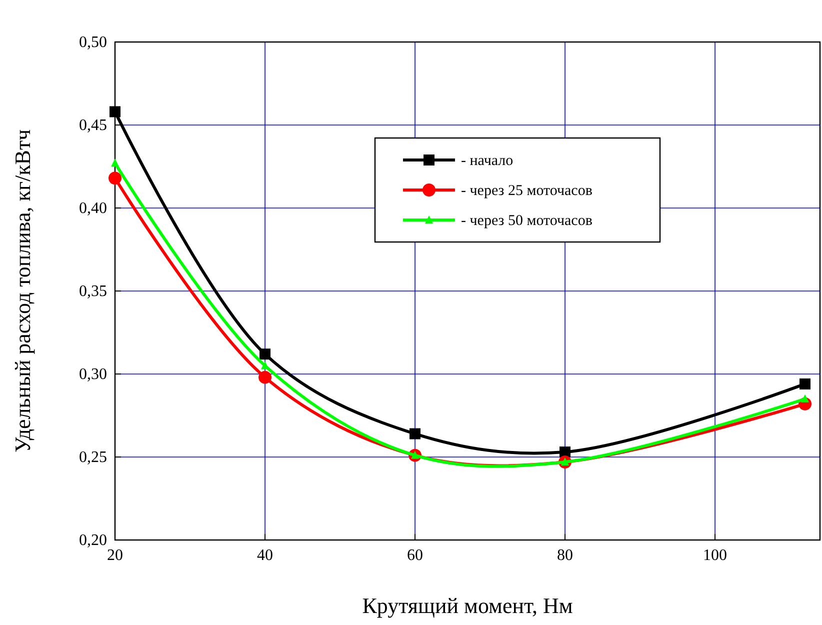 The width and height of the screenshot is (822, 625). I want to click on y-axis-title: Удельный расход топлива, кг/кВтч, so click(22, 291).